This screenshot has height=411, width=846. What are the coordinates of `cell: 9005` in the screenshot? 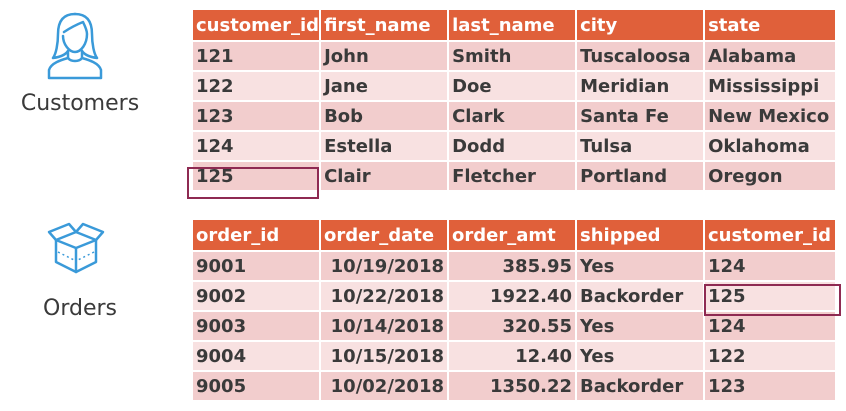 It's located at (257, 387).